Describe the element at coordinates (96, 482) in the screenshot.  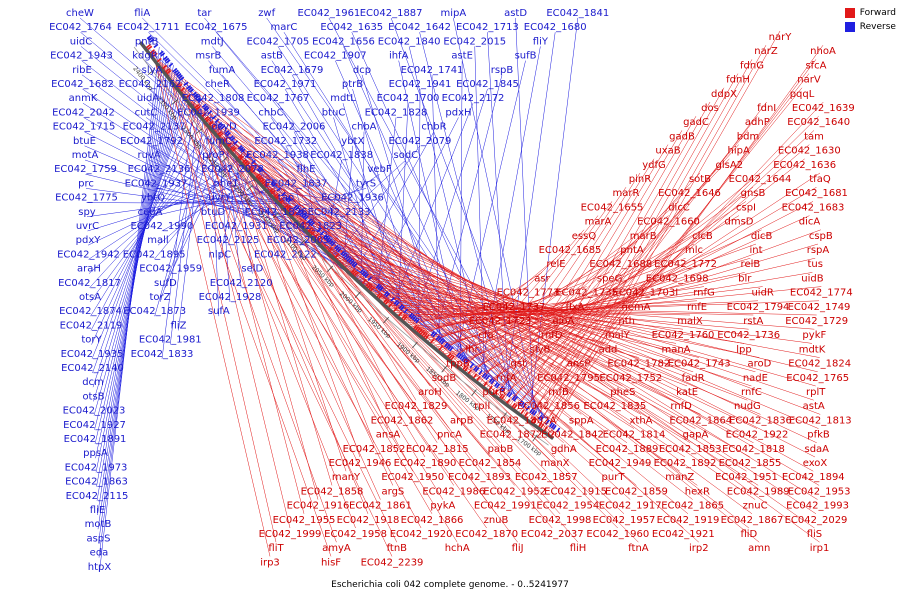
I see `reverse-gene-label: EC042_1863` at that location.